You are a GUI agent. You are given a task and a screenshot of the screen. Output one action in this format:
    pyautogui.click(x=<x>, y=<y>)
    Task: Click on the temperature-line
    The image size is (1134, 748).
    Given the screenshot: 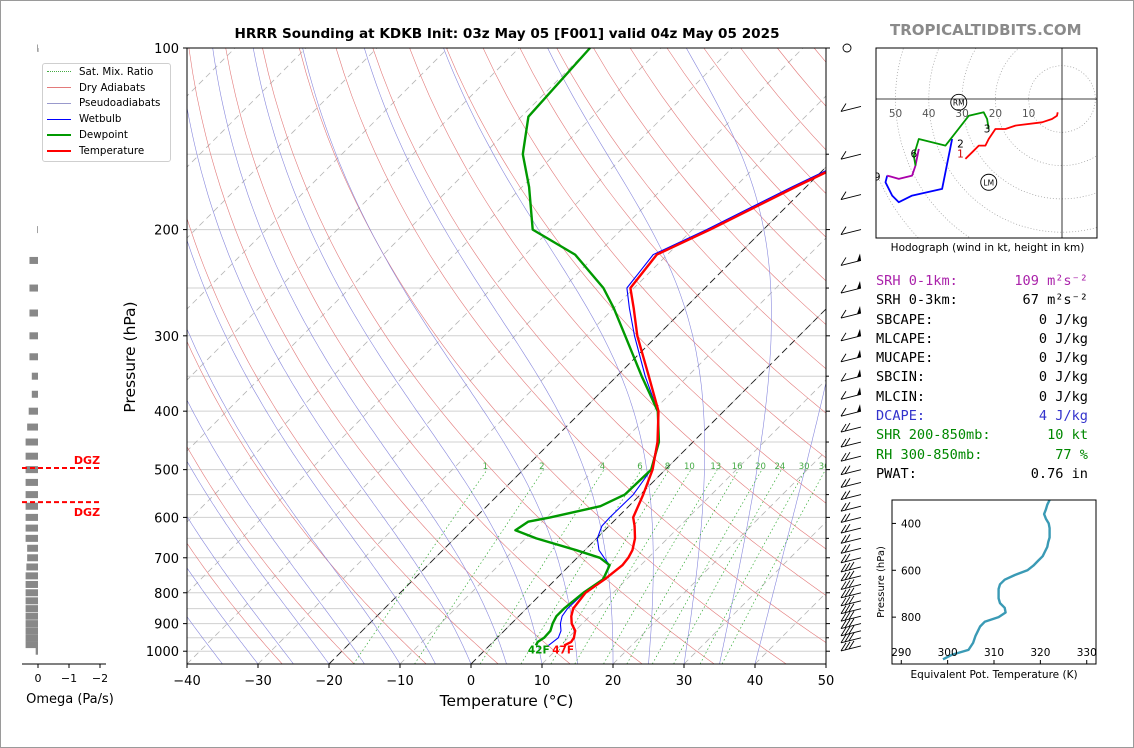 What is the action you would take?
    pyautogui.click(x=694, y=408)
    